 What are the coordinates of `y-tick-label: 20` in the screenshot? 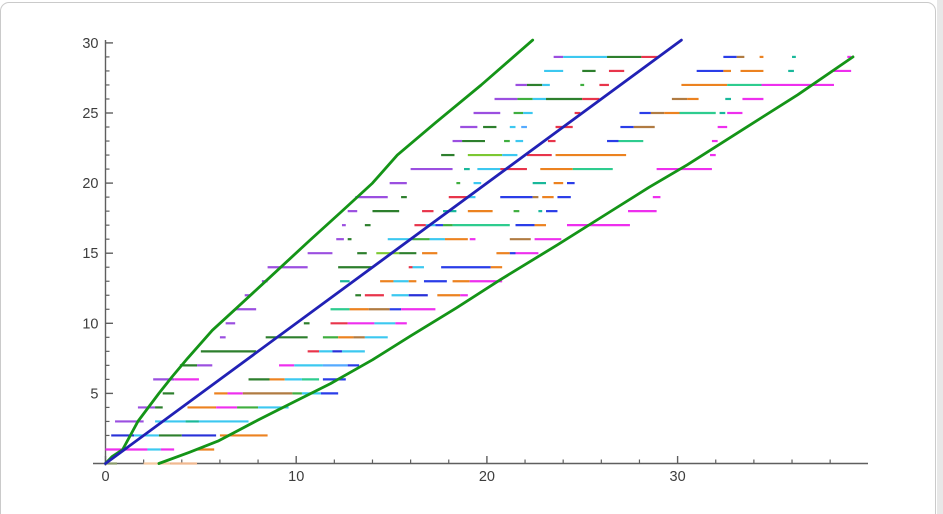 It's located at (90, 184).